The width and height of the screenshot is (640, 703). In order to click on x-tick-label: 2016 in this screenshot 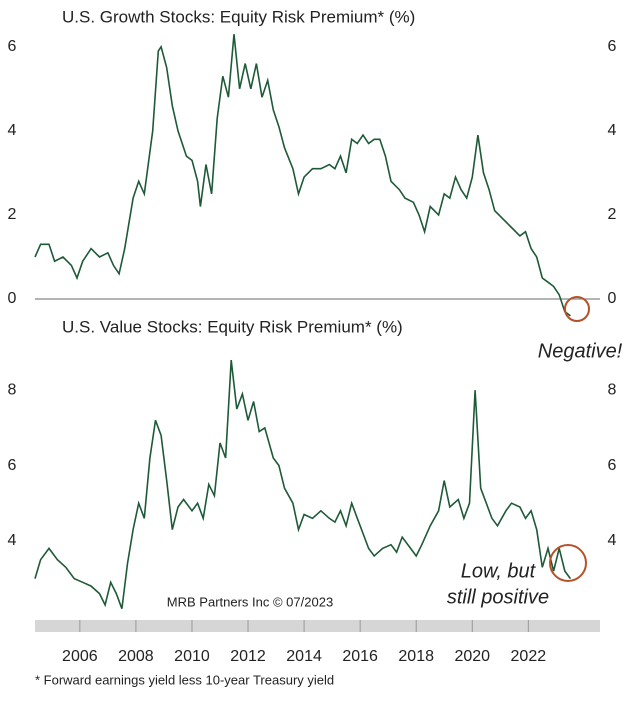, I will do `click(360, 656)`.